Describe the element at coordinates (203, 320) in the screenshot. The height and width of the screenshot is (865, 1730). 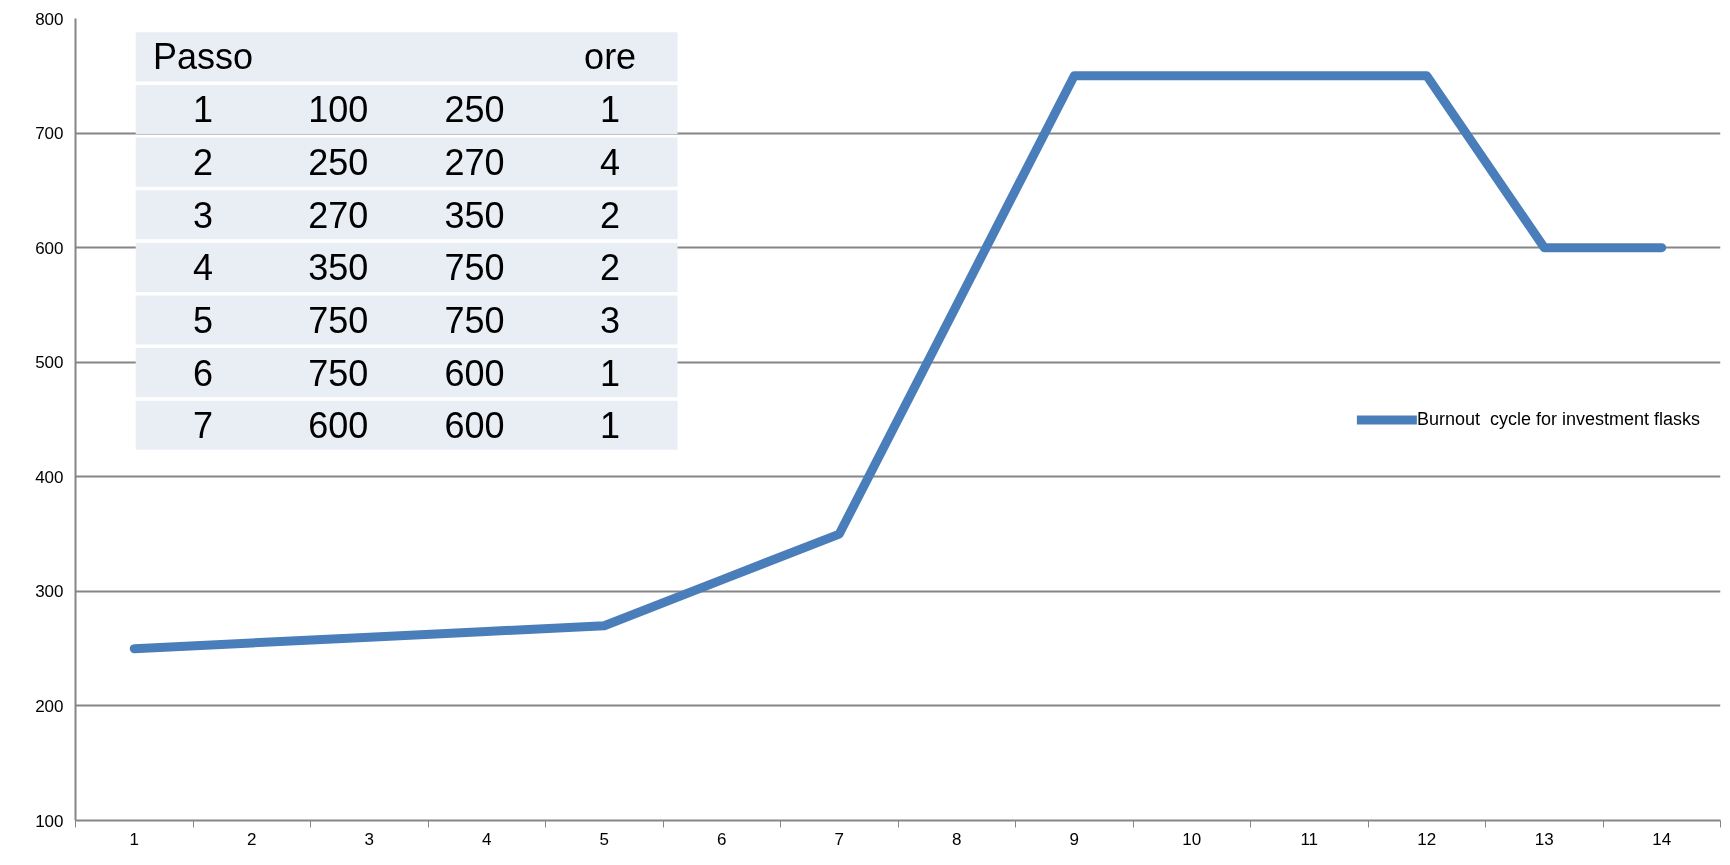
I see `annotation: 5` at that location.